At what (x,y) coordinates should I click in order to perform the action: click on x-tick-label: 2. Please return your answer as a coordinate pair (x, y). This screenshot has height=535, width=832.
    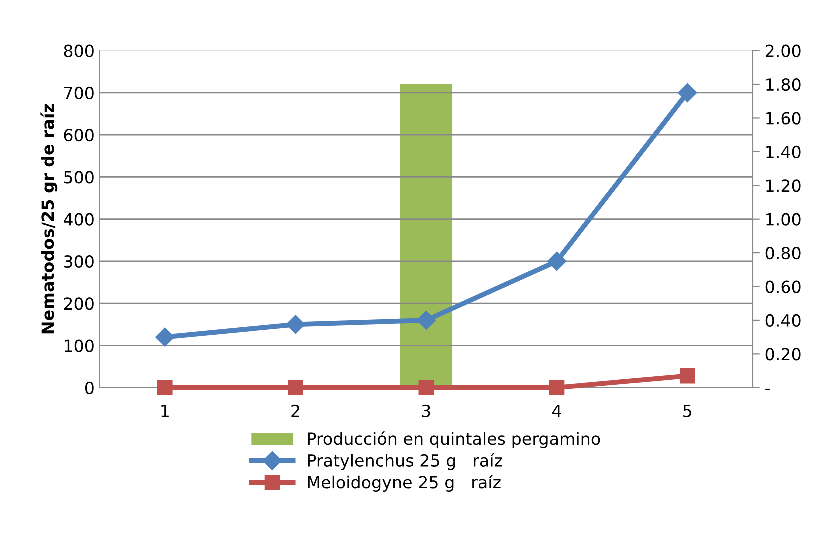
    Looking at the image, I should click on (296, 411).